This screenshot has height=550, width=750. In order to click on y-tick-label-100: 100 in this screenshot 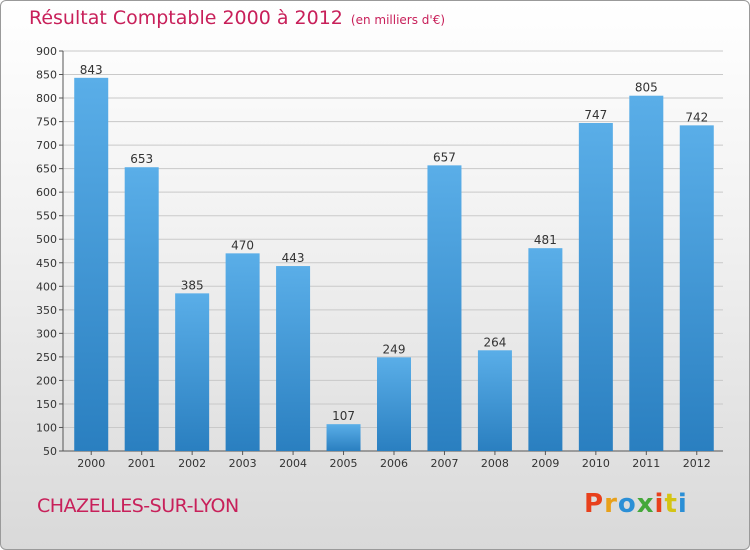, I will do `click(46, 427)`.